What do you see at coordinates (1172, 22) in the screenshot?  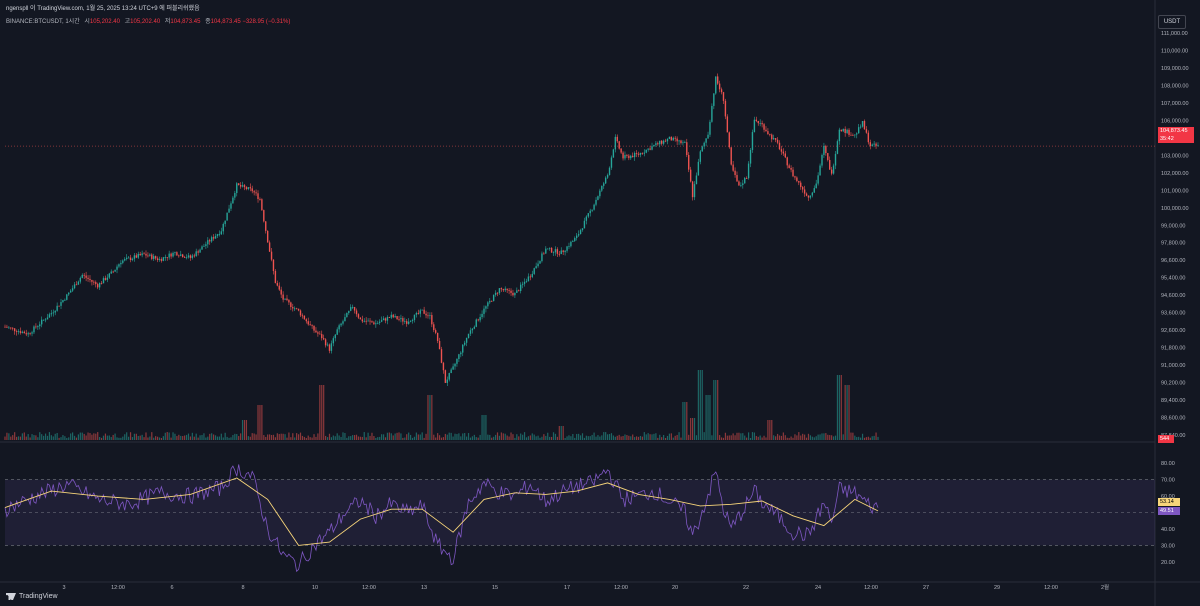 I see `currency-button: USDT` at bounding box center [1172, 22].